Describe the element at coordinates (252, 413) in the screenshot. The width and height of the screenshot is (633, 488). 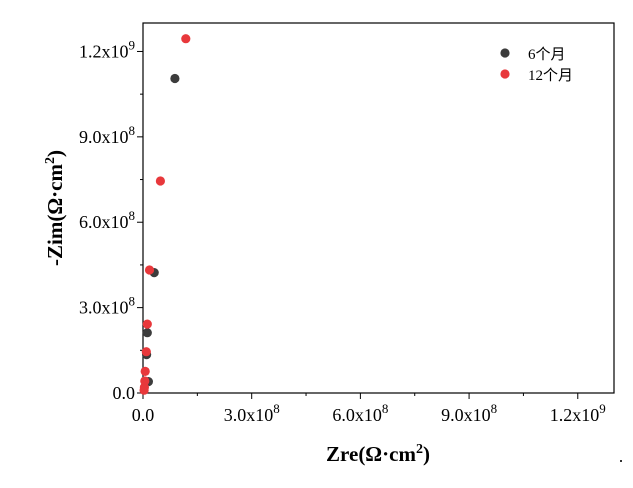
I see `x-tick-label: 3.0x10⁸` at that location.